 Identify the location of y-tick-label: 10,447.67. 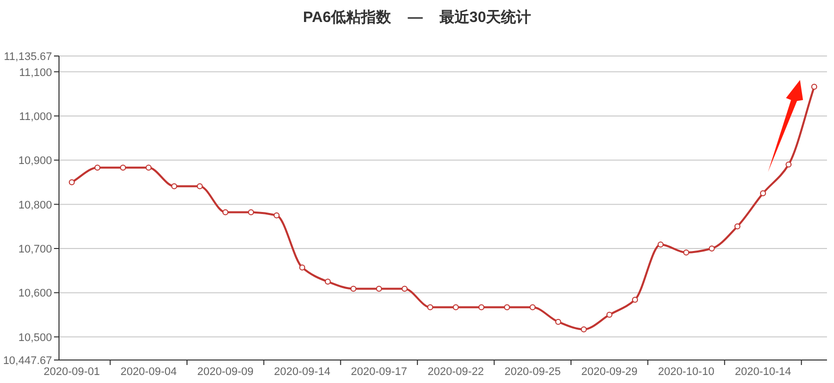
(27, 361).